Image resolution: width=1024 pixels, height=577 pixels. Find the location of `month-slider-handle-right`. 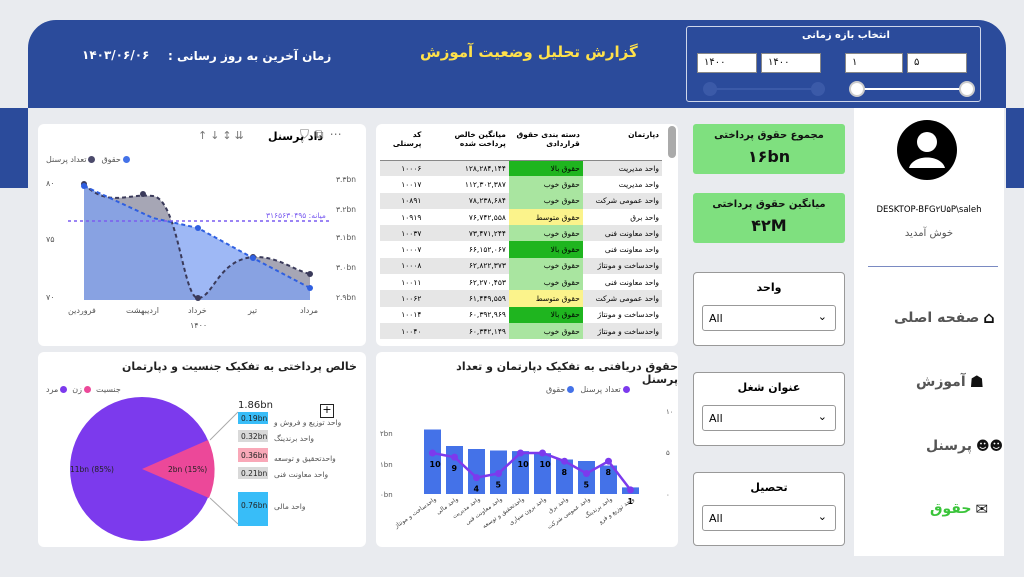

month-slider-handle-right is located at coordinates (967, 89).